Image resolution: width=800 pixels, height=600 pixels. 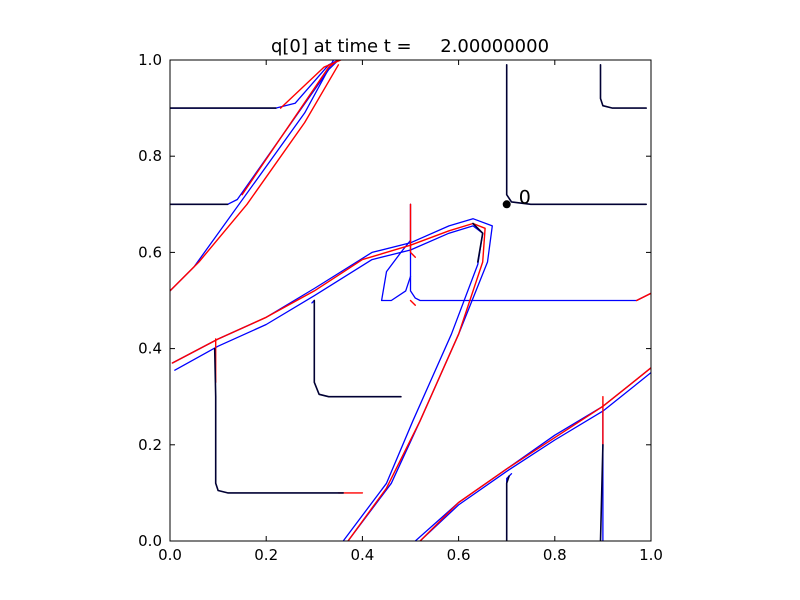 What do you see at coordinates (170, 555) in the screenshot?
I see `x-tick-label: 0.0` at bounding box center [170, 555].